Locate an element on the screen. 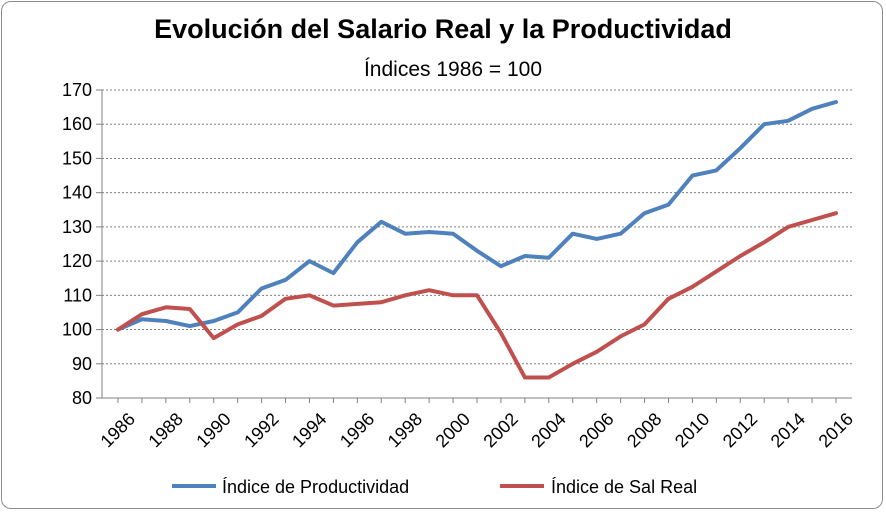 Image resolution: width=886 pixels, height=512 pixels. x-tick-label: 1994 is located at coordinates (309, 430).